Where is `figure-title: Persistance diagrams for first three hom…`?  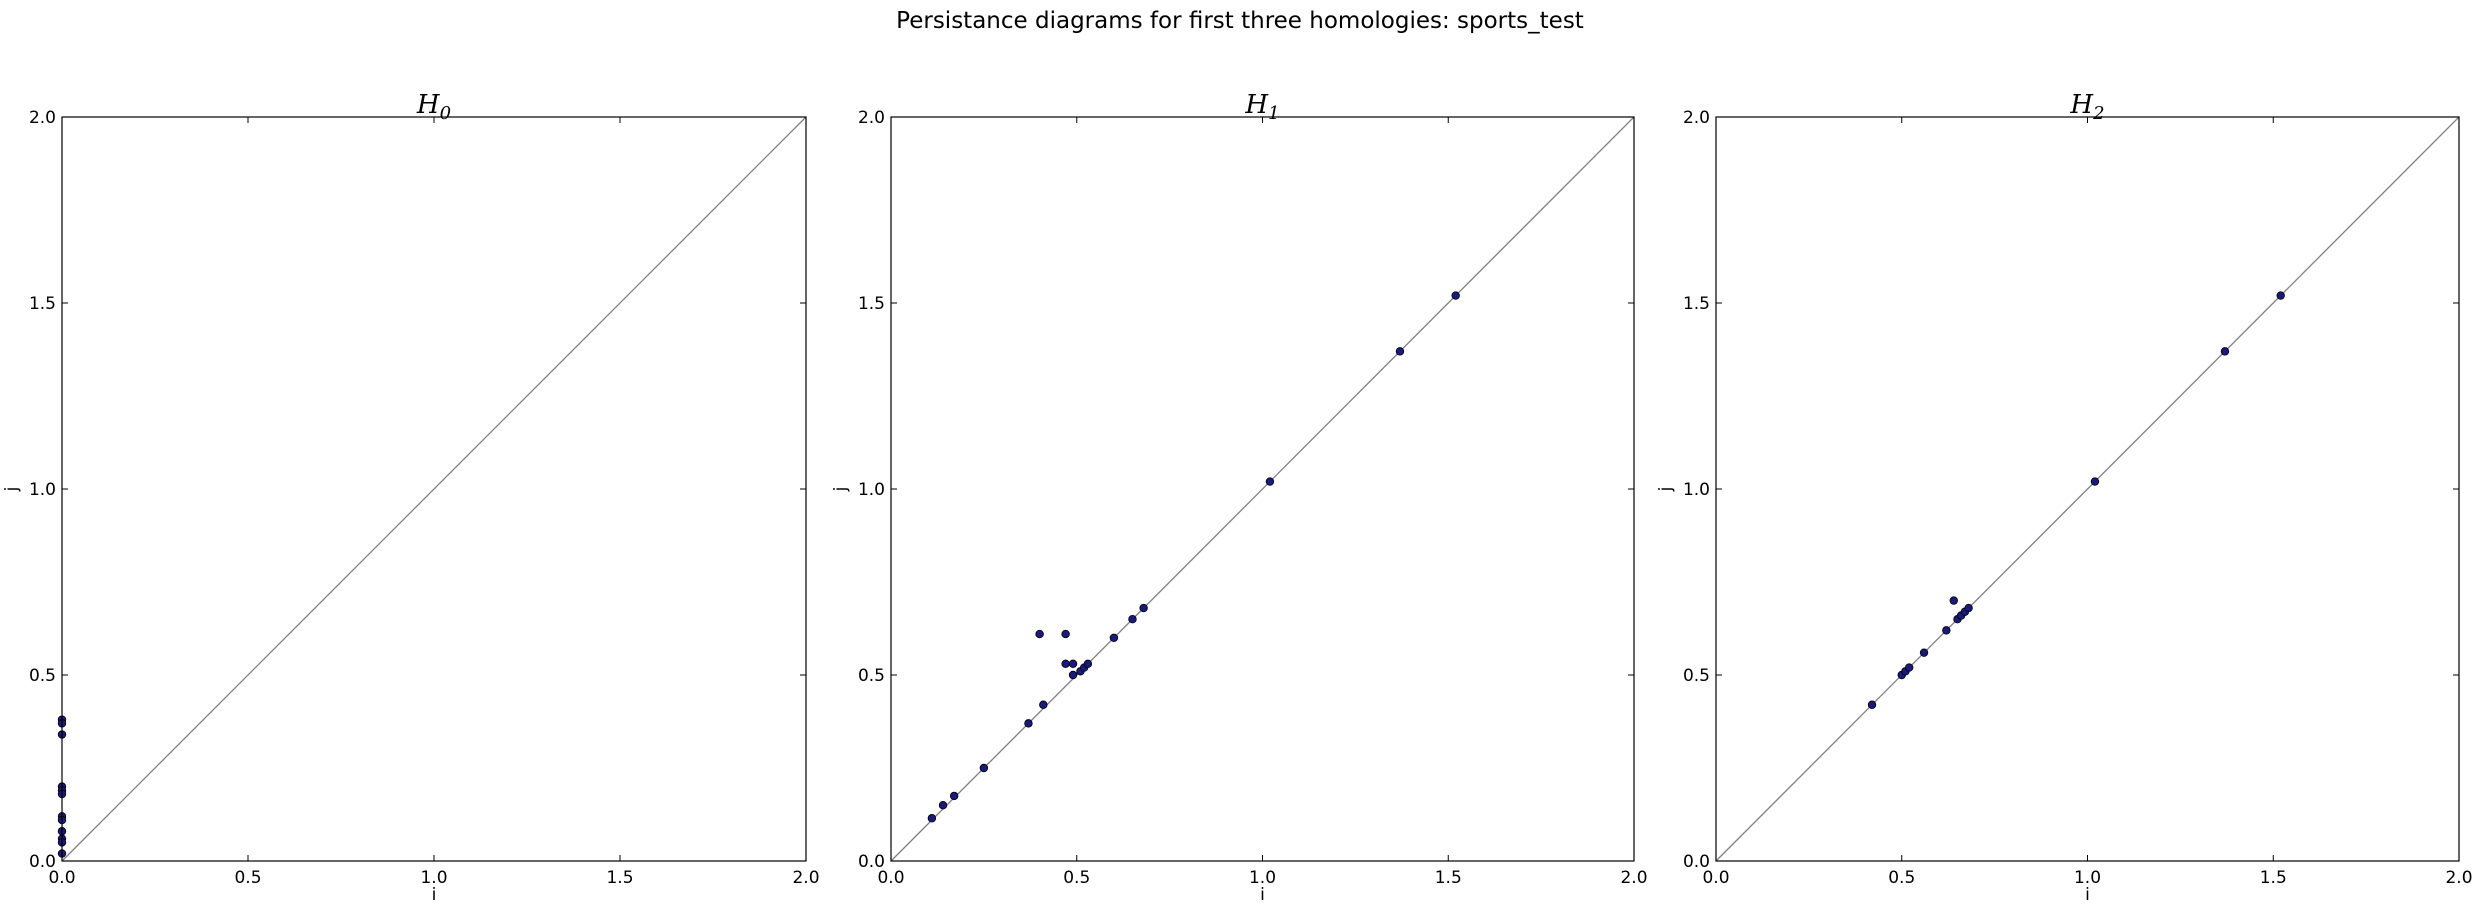 figure-title: Persistance diagrams for first three hom… is located at coordinates (1240, 21).